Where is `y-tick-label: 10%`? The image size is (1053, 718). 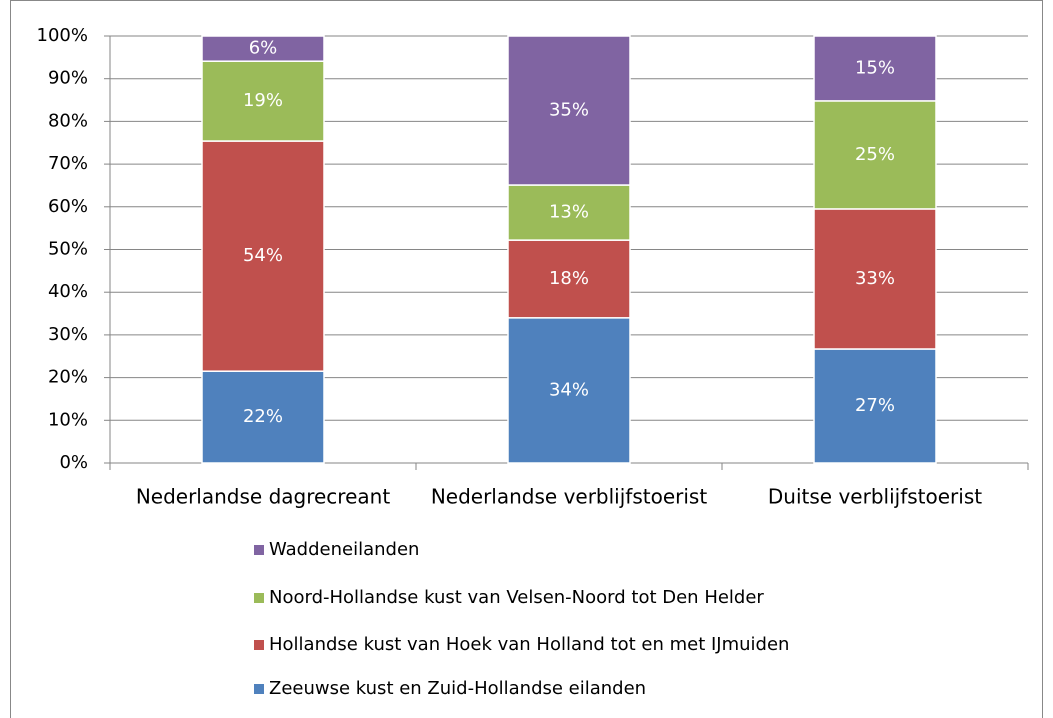 y-tick-label: 10% is located at coordinates (68, 419).